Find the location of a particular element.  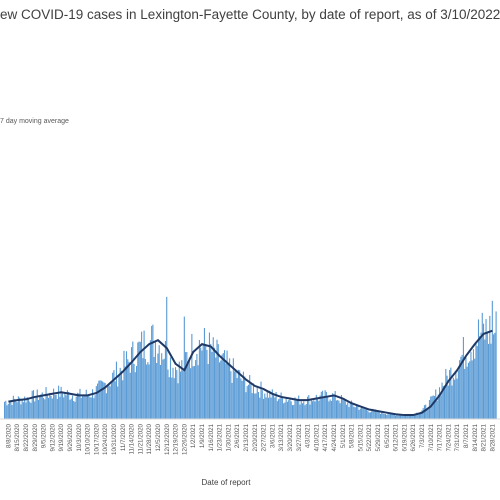

x-tick-label: 9/5/2020 is located at coordinates (44, 435).